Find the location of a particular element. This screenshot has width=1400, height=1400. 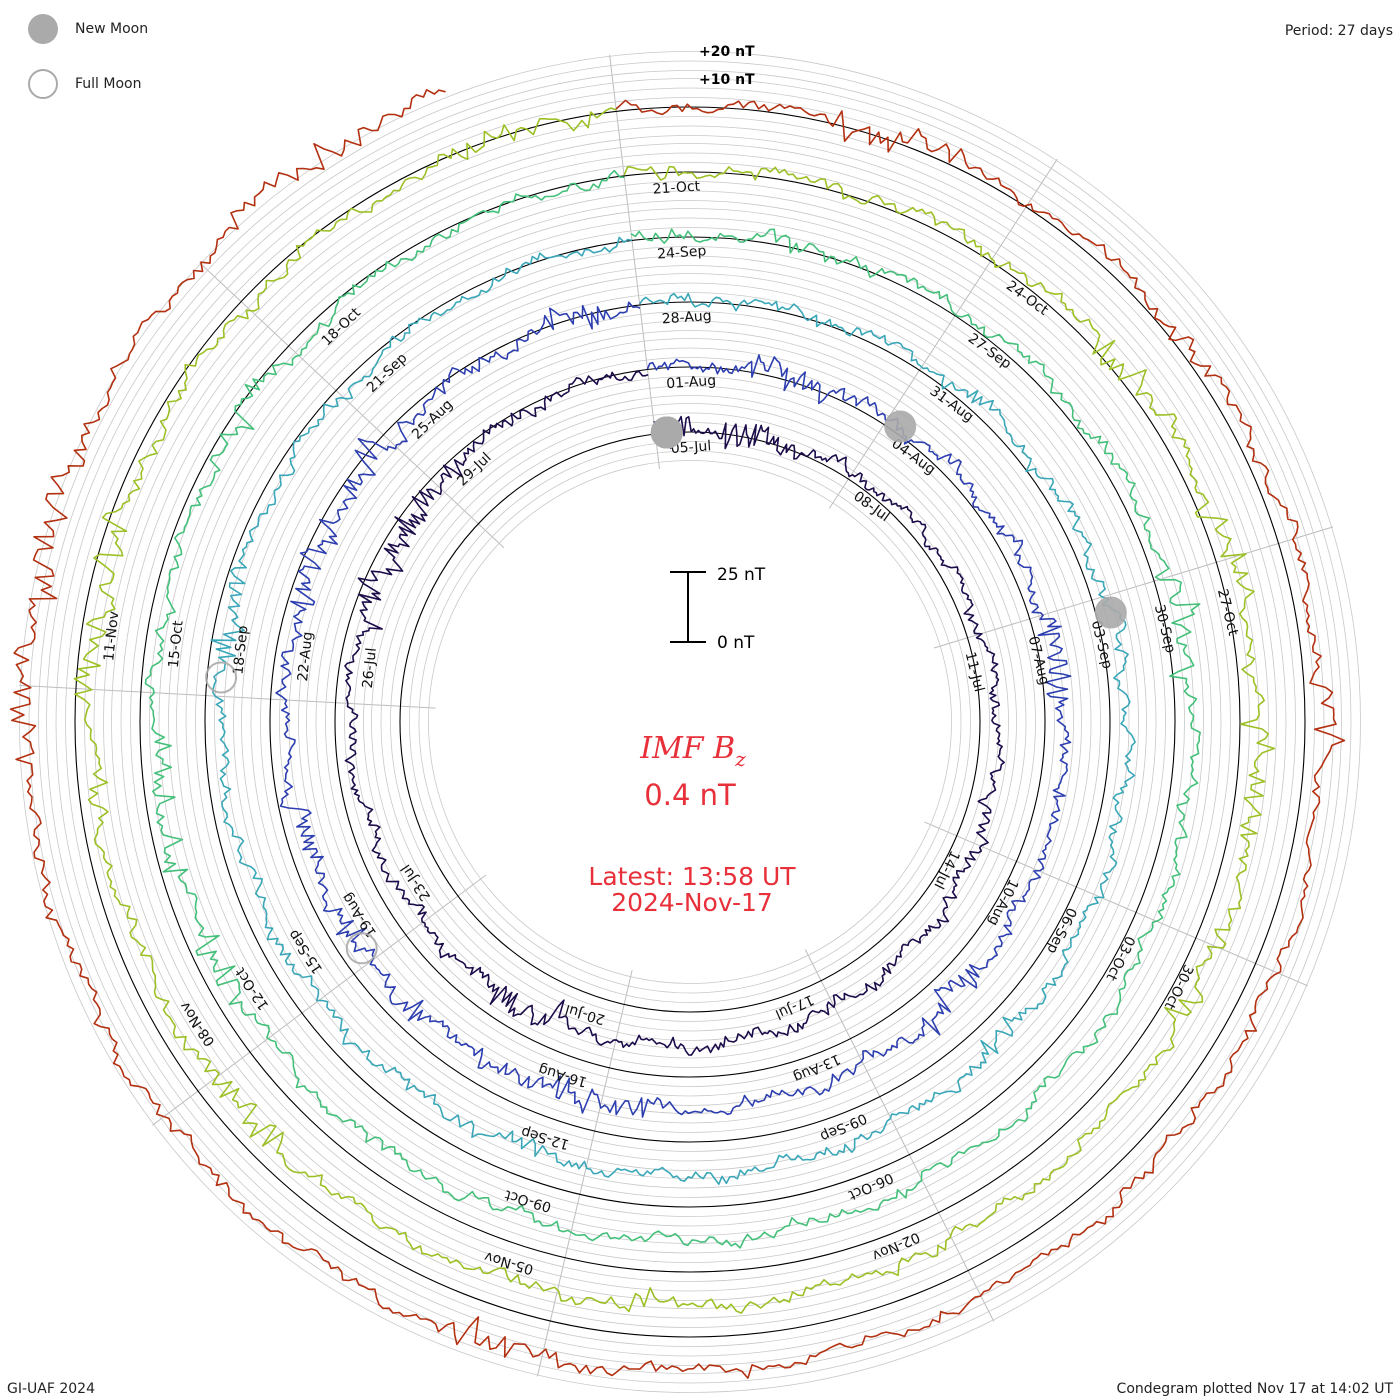

ring-scale-label: +10 nT is located at coordinates (727, 80).